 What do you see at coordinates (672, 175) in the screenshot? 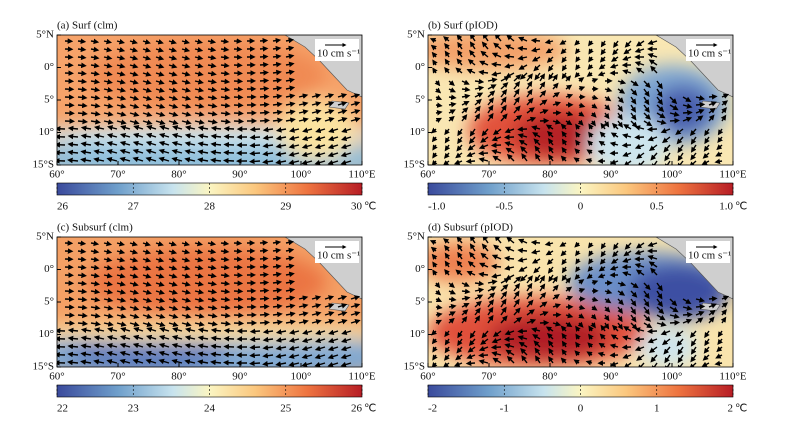
I see `lon-label: 100°` at bounding box center [672, 175].